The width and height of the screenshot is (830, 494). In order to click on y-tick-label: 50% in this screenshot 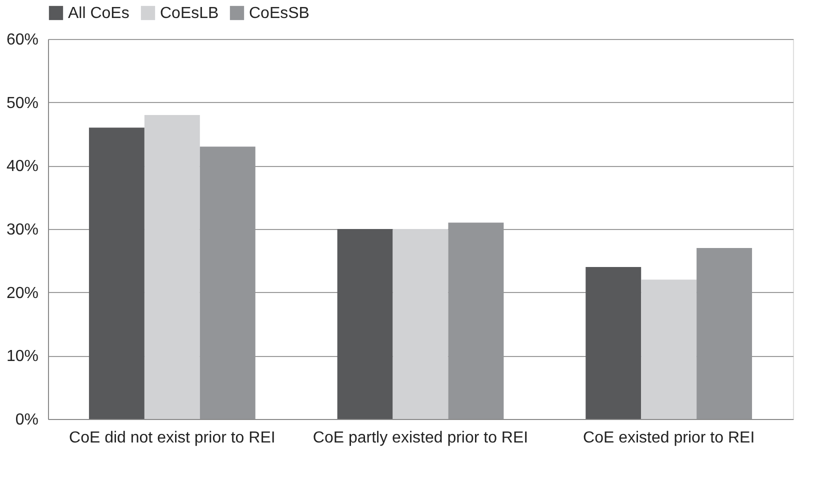, I will do `click(22, 103)`.